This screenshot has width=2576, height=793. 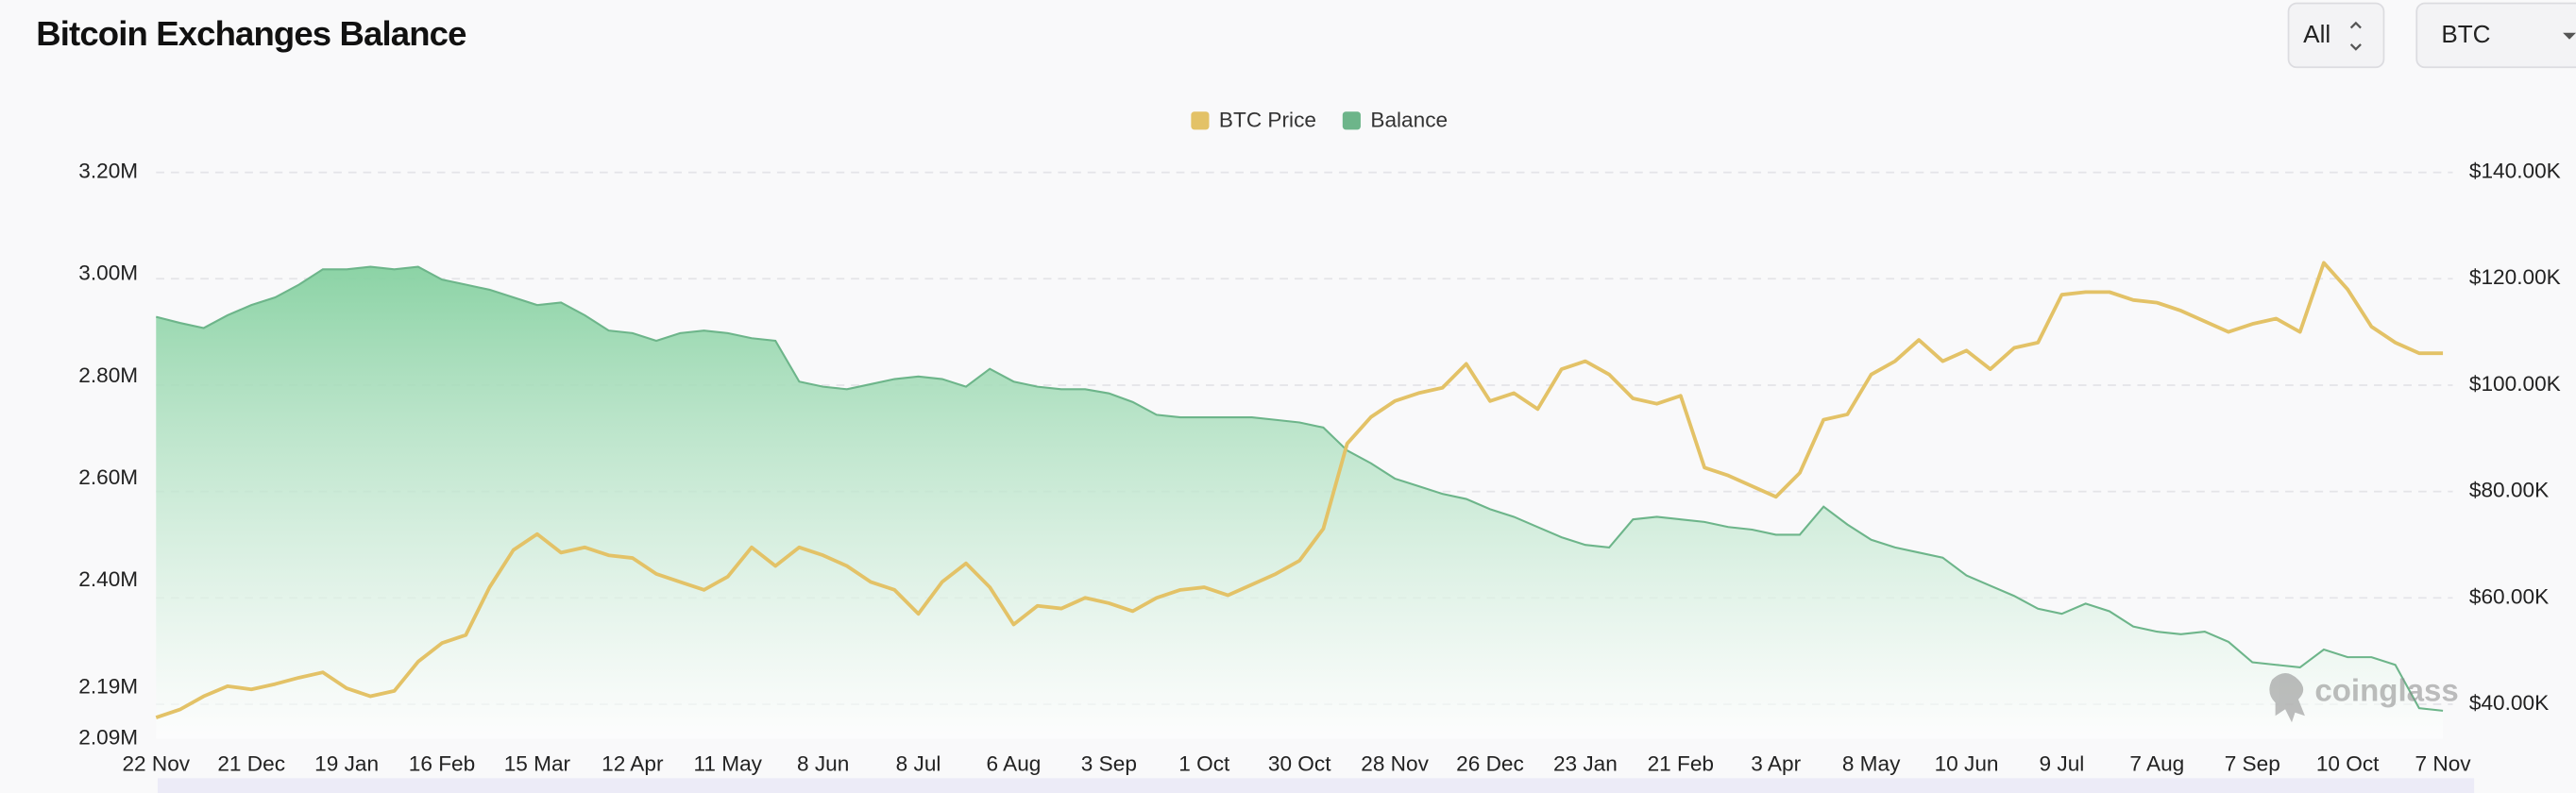 I want to click on legend-label: BTC Price, so click(x=1267, y=120).